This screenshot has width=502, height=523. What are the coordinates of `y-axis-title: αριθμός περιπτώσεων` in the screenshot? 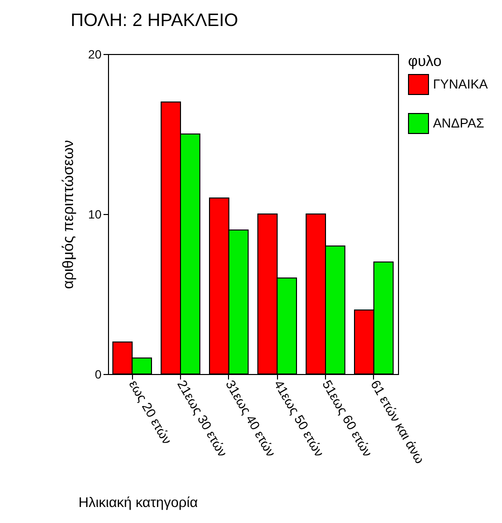 It's located at (69, 215).